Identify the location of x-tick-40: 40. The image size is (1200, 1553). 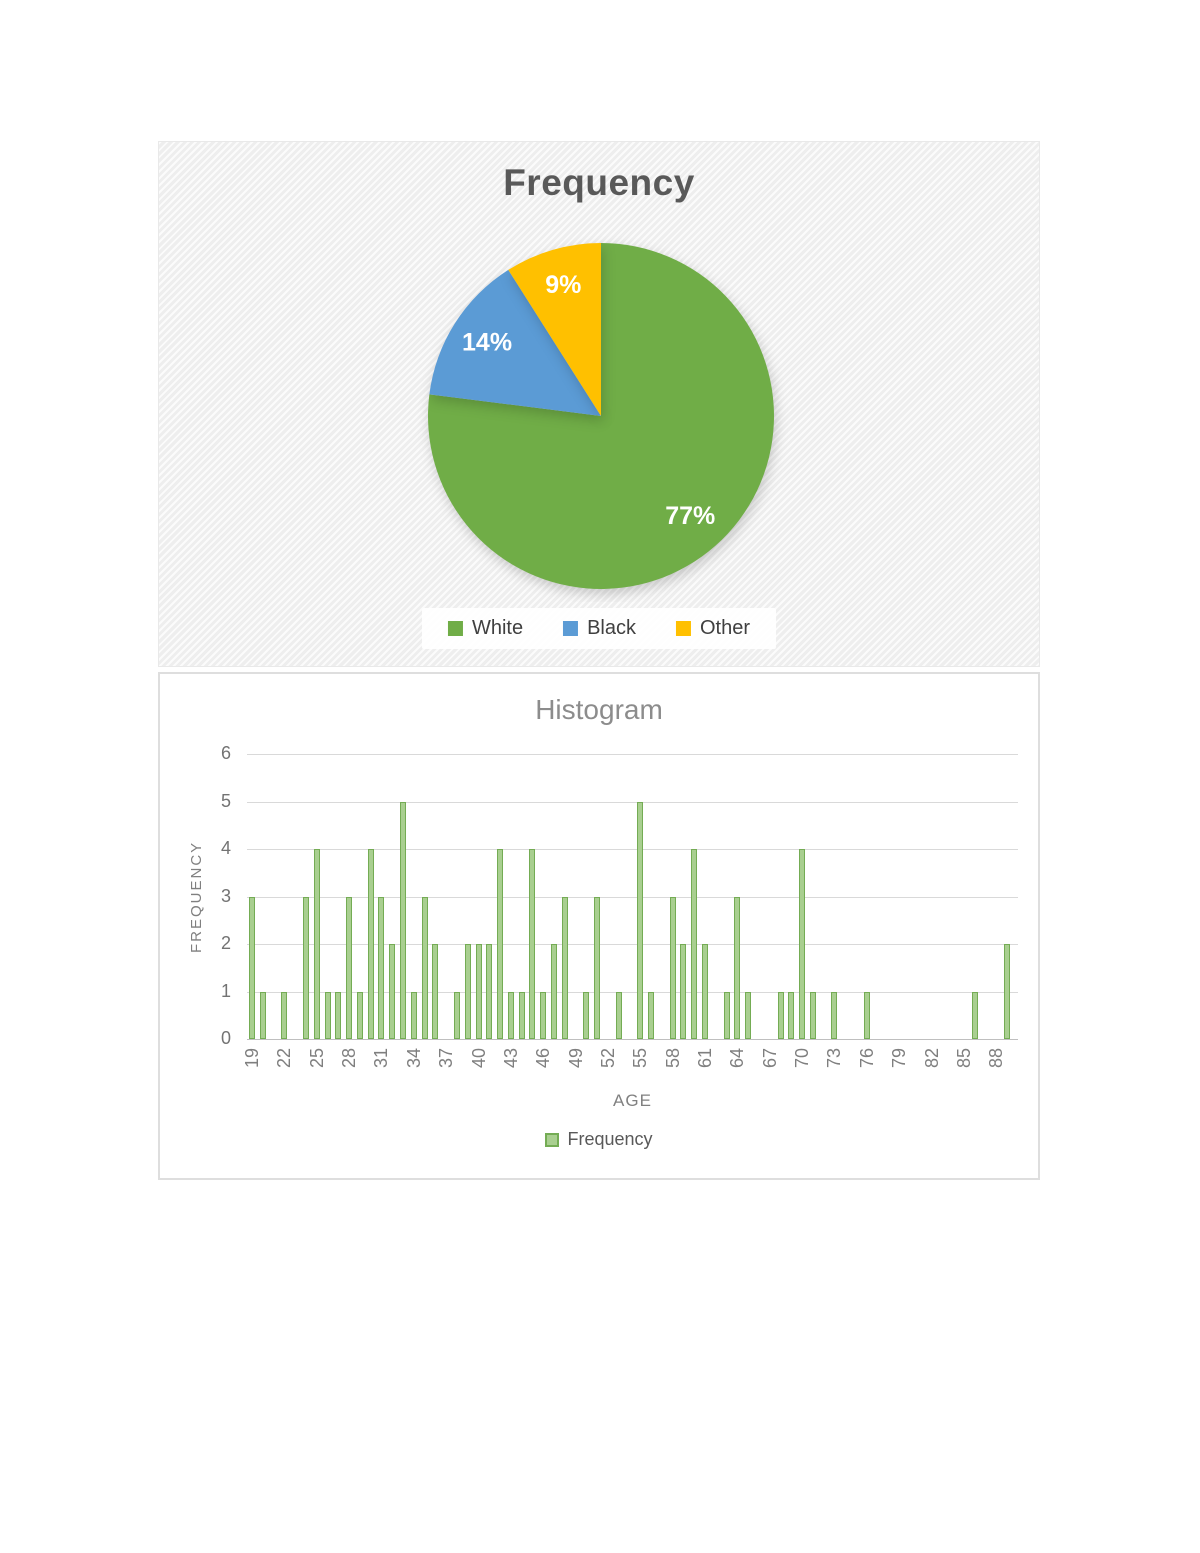
(478, 1058).